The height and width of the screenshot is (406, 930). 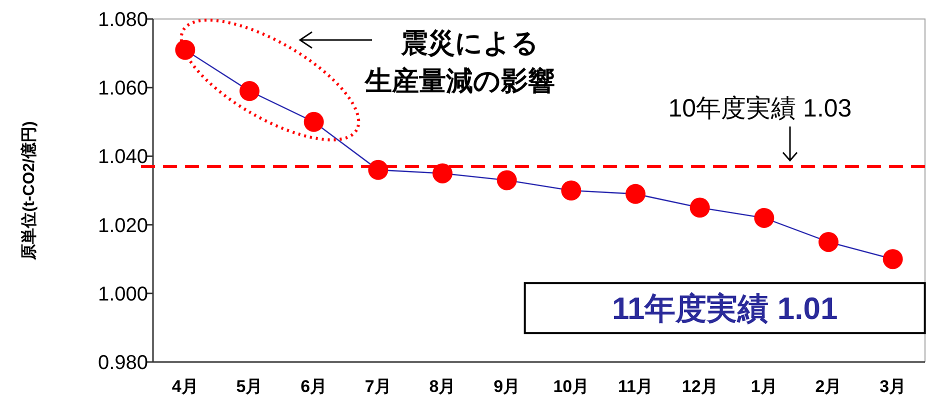 I want to click on y-tick-label: 1.020, so click(x=123, y=225).